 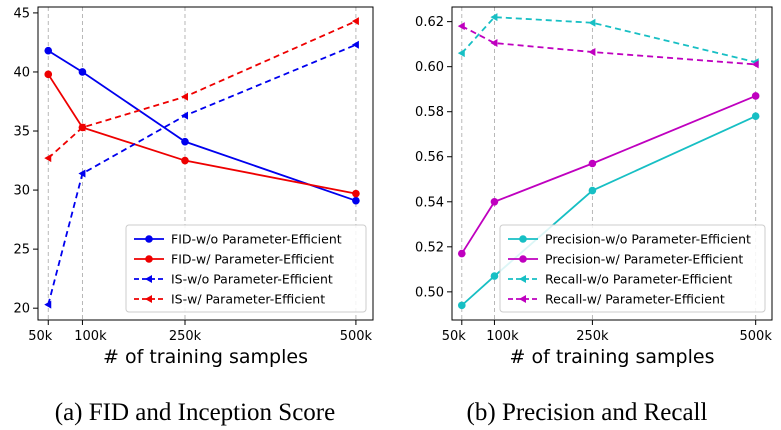 I want to click on y-tick-label: 20, so click(x=21, y=309).